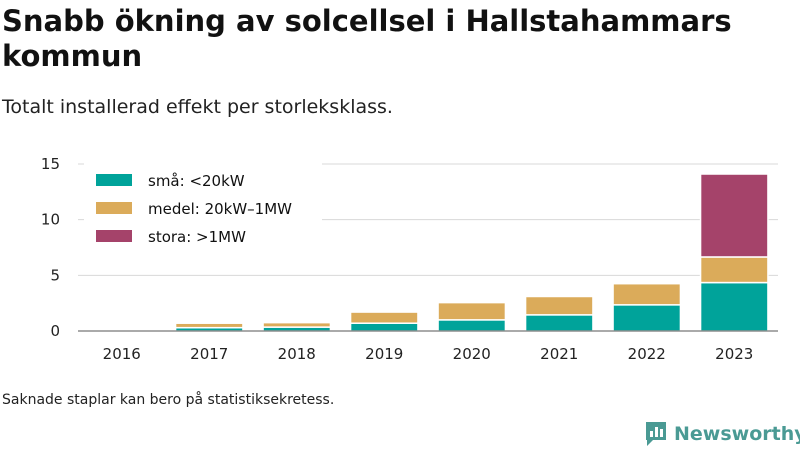 The width and height of the screenshot is (800, 450). I want to click on legend-label: stora: >1MW, so click(197, 237).